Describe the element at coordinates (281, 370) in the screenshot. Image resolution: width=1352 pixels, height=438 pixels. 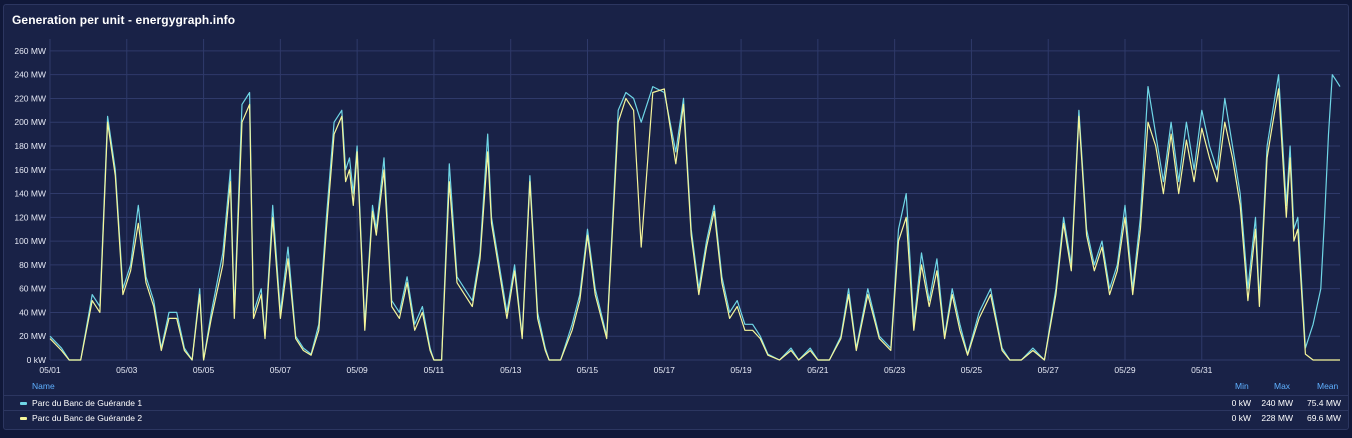
I see `x-tick-label: 05/07` at that location.